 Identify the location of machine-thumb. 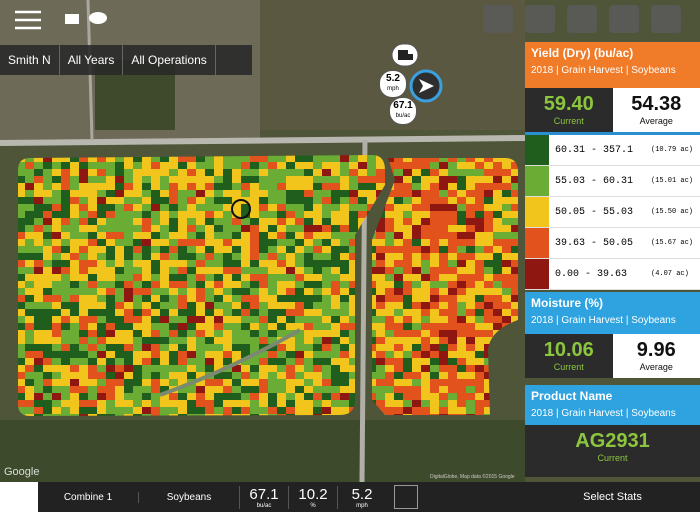
(19, 497).